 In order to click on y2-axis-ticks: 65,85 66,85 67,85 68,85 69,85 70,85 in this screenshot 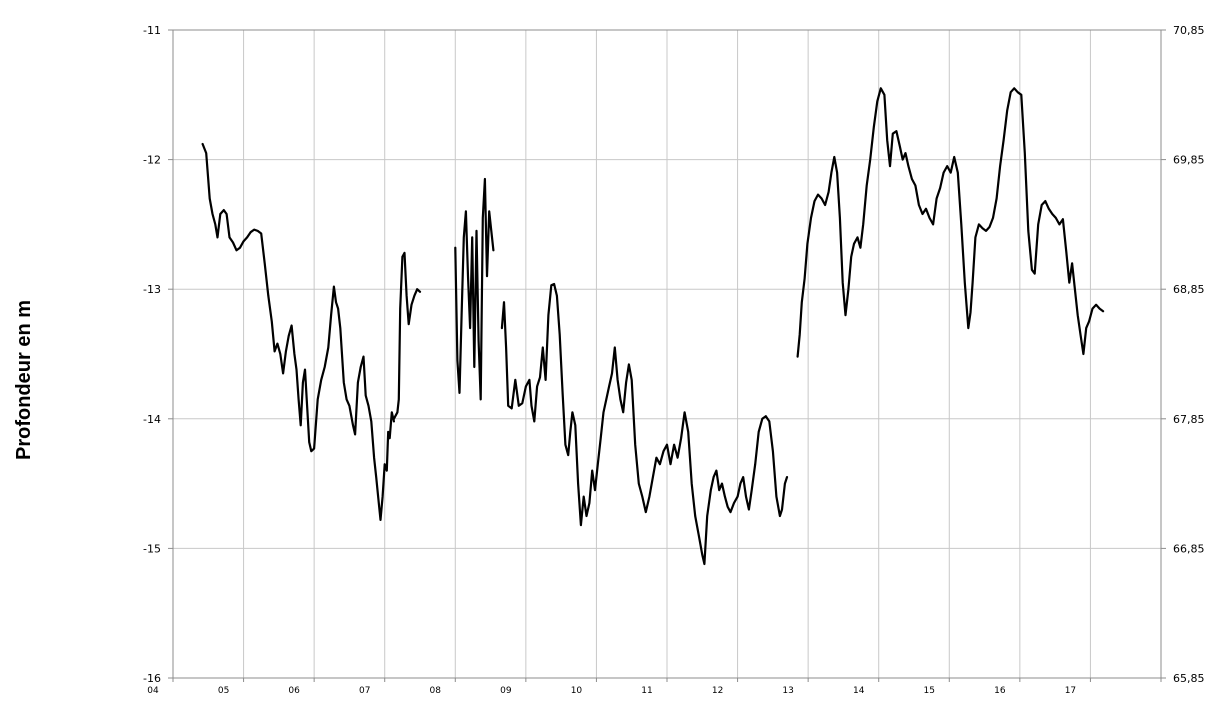, I will do `click(1183, 354)`.